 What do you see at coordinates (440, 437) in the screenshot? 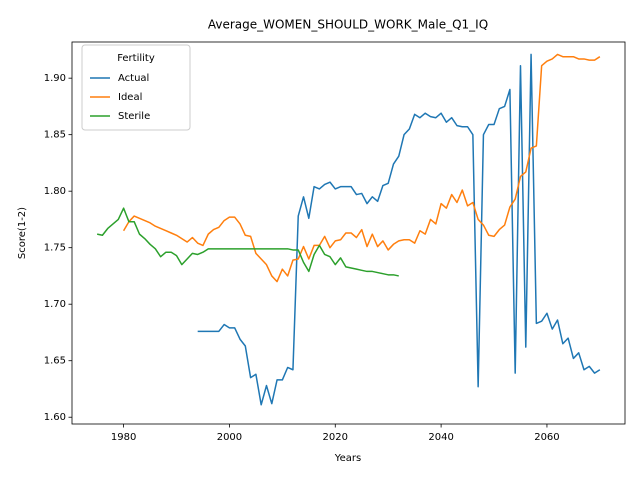
I see `x-tick-label: 2040` at bounding box center [440, 437].